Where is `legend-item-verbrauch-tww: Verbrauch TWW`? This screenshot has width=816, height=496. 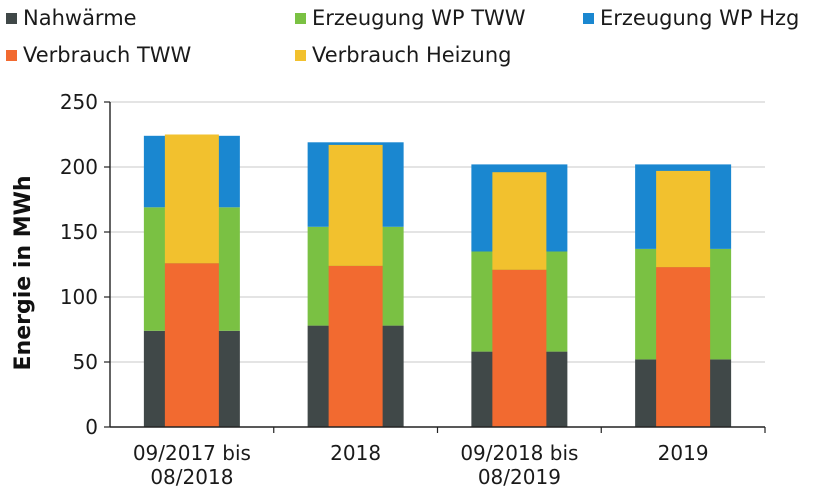 legend-item-verbrauch-tww: Verbrauch TWW is located at coordinates (98, 55).